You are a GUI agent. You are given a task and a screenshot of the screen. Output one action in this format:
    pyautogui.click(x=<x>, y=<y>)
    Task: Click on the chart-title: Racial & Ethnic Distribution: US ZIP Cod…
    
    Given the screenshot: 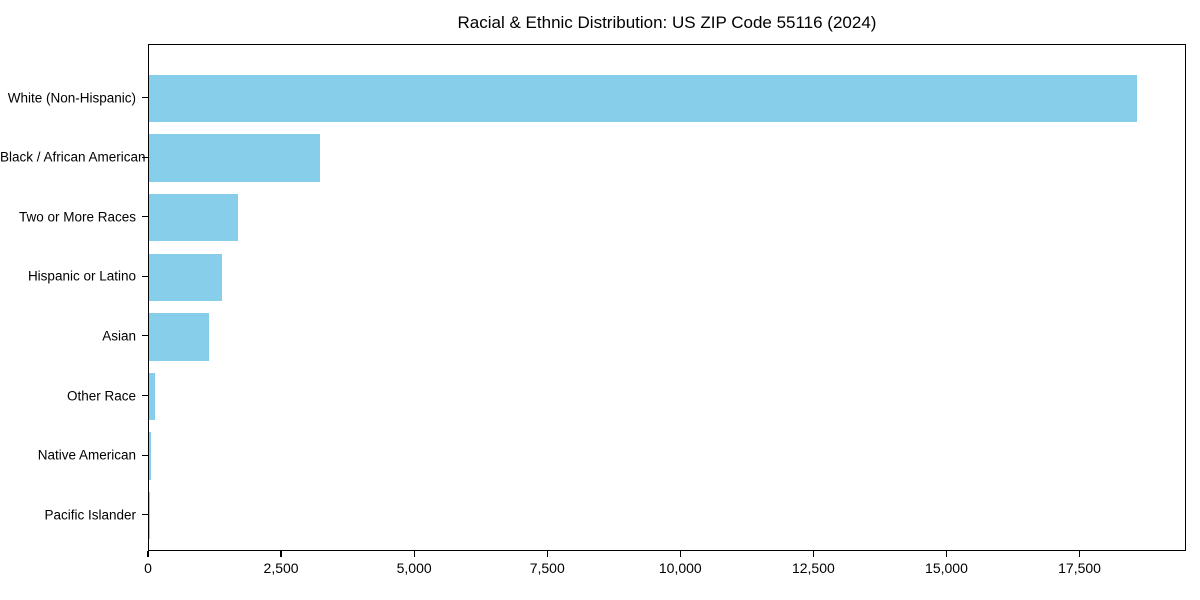 What is the action you would take?
    pyautogui.click(x=667, y=22)
    